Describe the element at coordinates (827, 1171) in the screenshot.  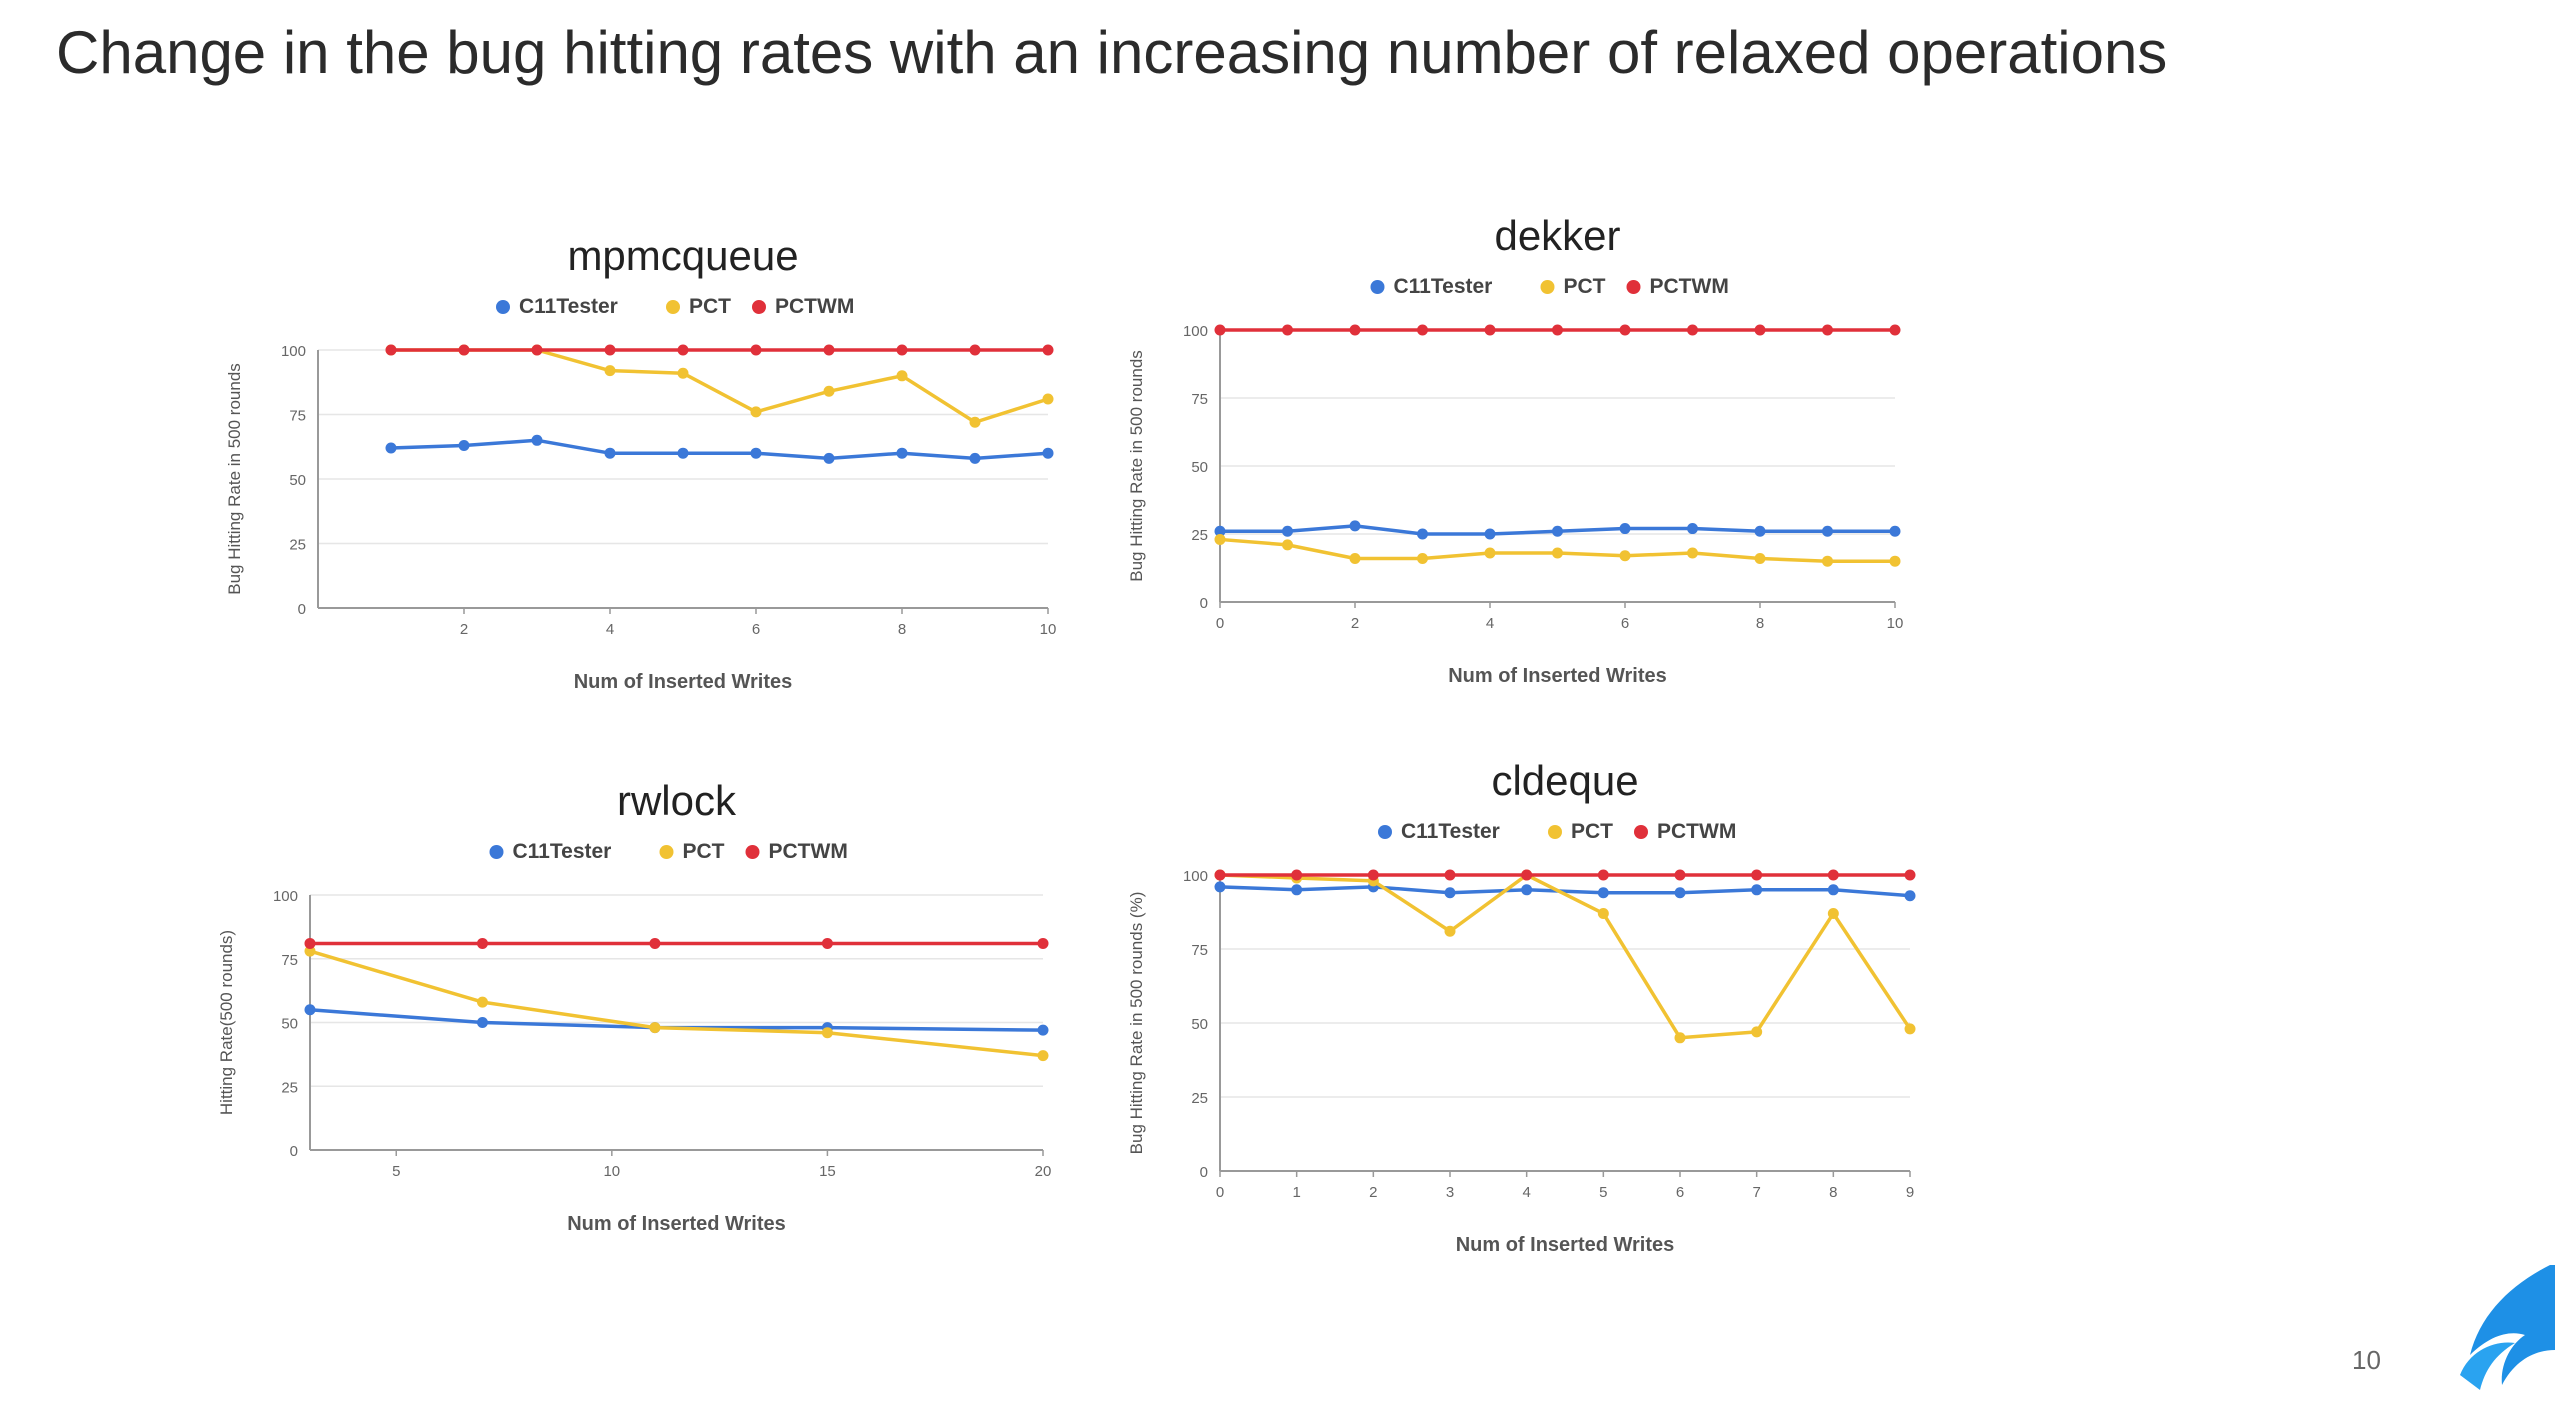
I see `x-tick-label: 15` at that location.